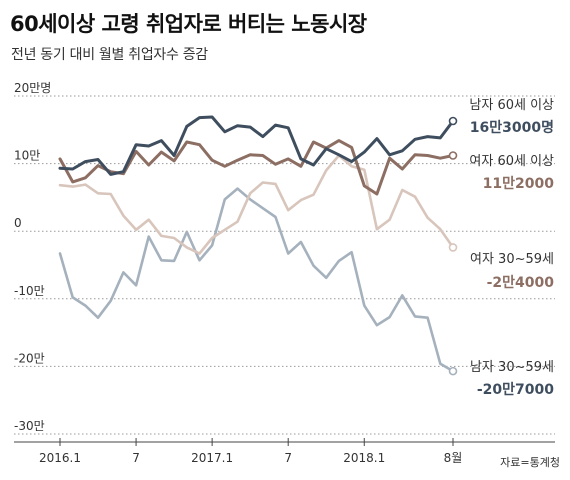  I want to click on source-note: 자료=통계청, so click(530, 462).